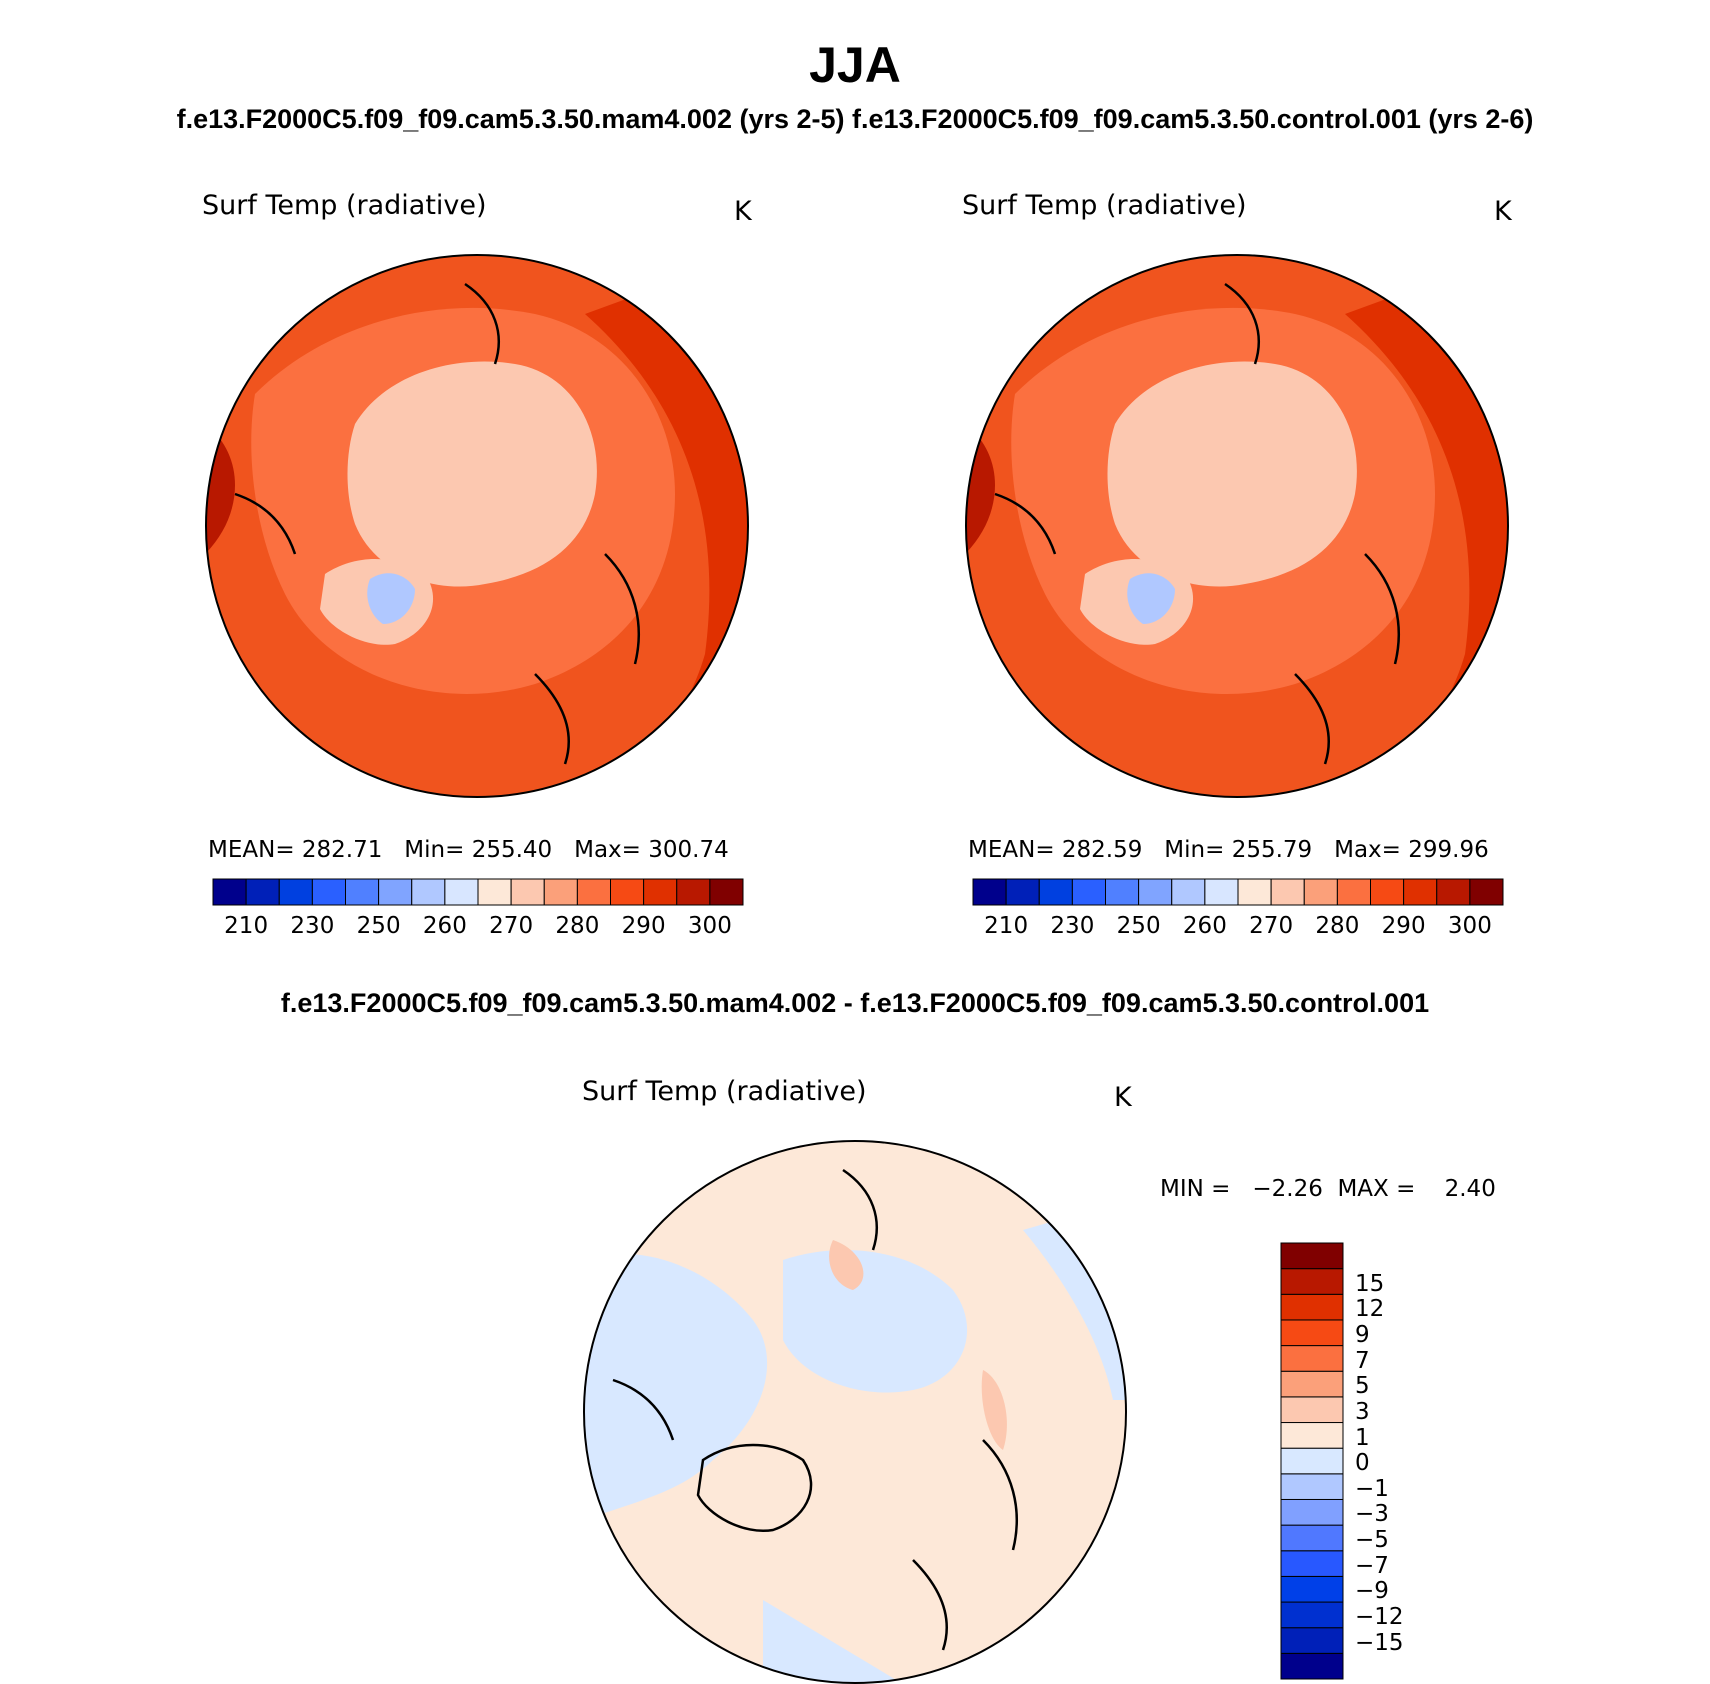 This screenshot has width=1710, height=1684. I want to click on diff-stats: MIN = −2.26 MAX = 2.40, so click(1328, 1189).